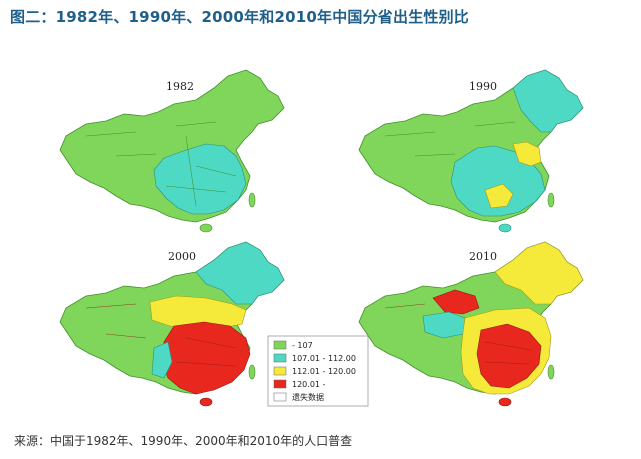 The image size is (641, 459). What do you see at coordinates (483, 256) in the screenshot?
I see `map-year-label: 2010` at bounding box center [483, 256].